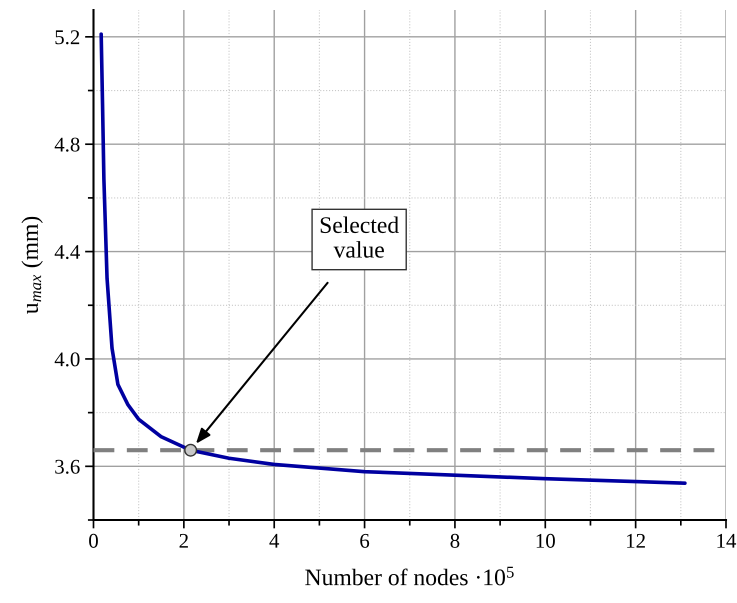  Describe the element at coordinates (409, 576) in the screenshot. I see `x-axis-title: Number of nodes ·10$^{5}$` at that location.